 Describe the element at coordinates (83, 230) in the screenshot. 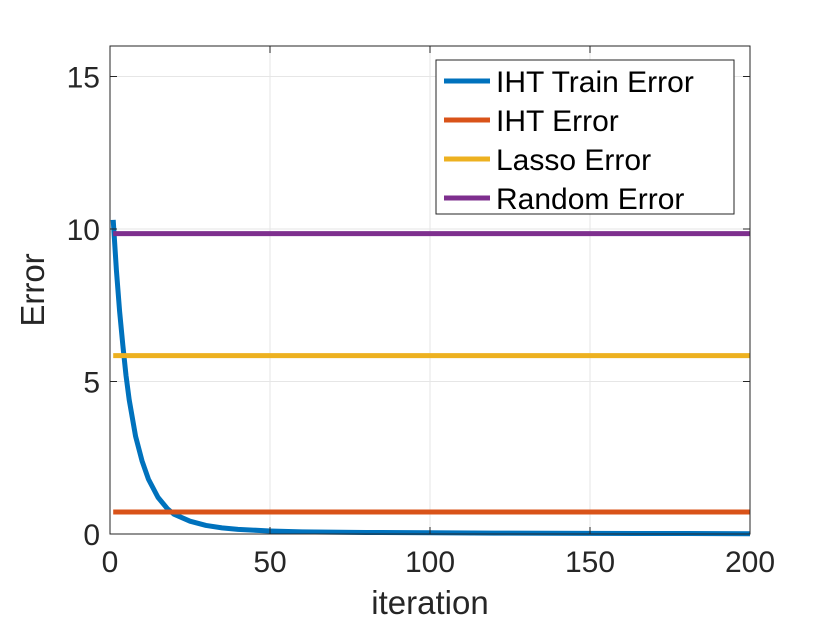

I see `y-tick-label: 10` at that location.